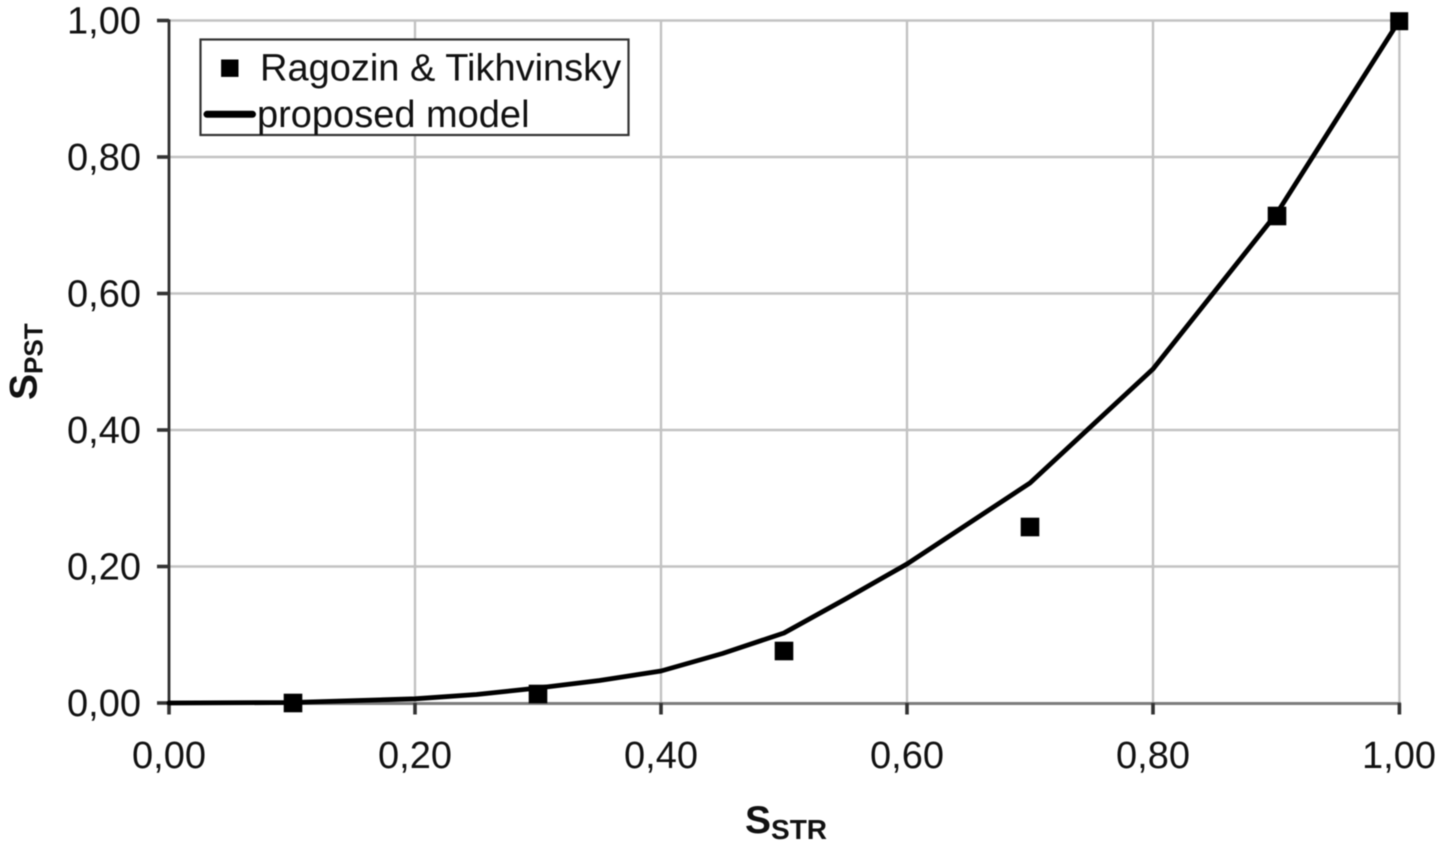 This screenshot has height=854, width=1440. I want to click on svg-text: Ragozin & Tikhvinsky, so click(440, 69).